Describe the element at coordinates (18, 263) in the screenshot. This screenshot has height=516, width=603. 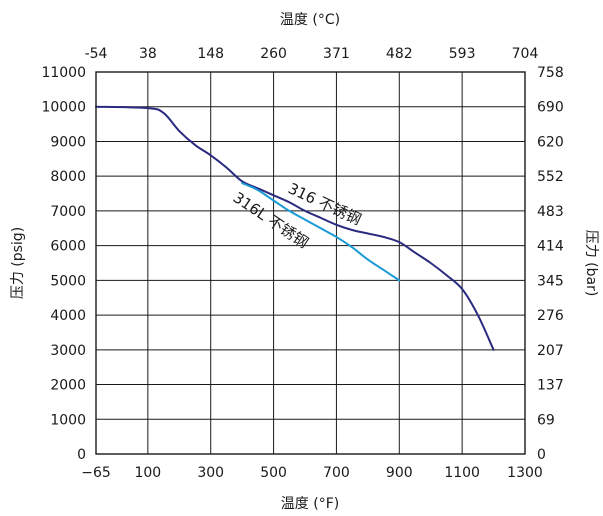
I see `y-axis-title-left: 压力 (psig)` at that location.